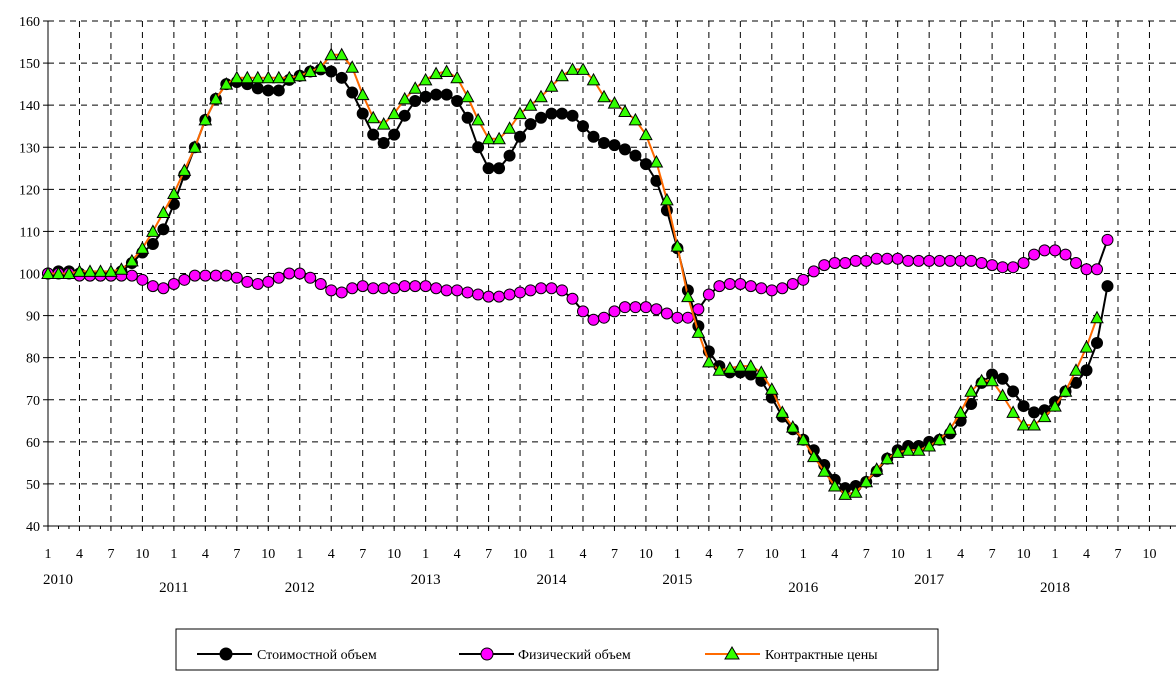 This screenshot has width=1176, height=673. What do you see at coordinates (552, 580) in the screenshot?
I see `year-label: 2014` at bounding box center [552, 580].